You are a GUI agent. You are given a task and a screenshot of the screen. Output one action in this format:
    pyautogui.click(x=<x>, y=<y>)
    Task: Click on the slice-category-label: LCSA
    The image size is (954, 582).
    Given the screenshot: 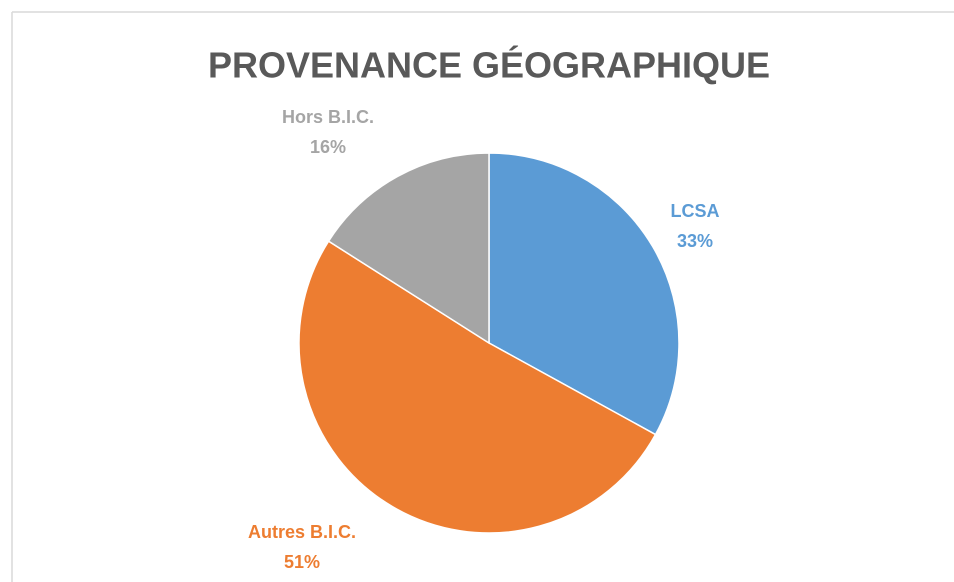 What is the action you would take?
    pyautogui.click(x=695, y=211)
    